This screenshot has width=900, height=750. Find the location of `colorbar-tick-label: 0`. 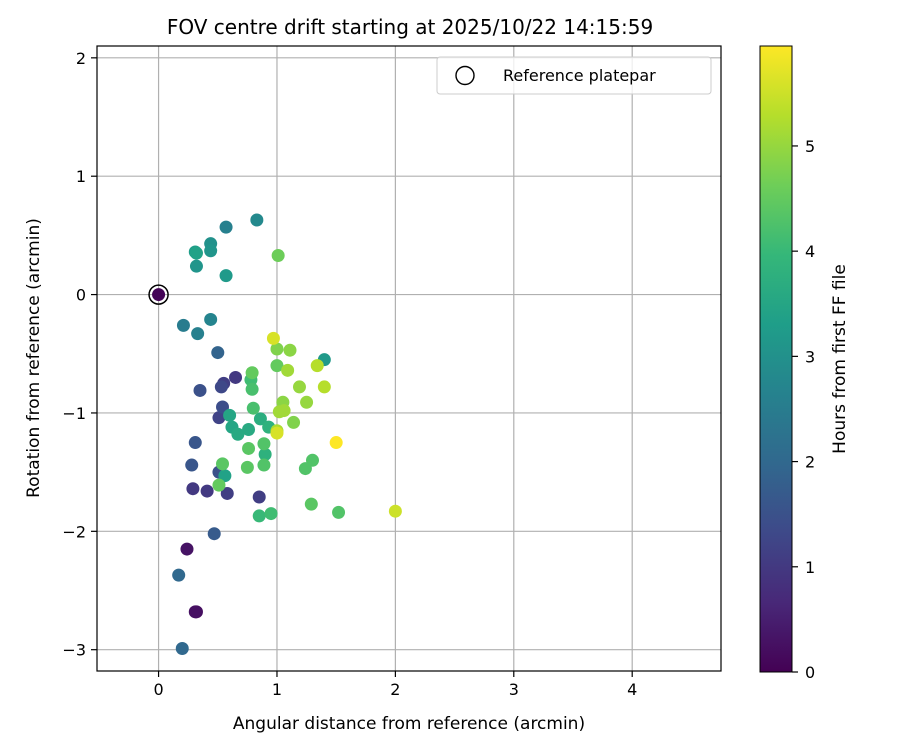

colorbar-tick-label: 0 is located at coordinates (810, 672).